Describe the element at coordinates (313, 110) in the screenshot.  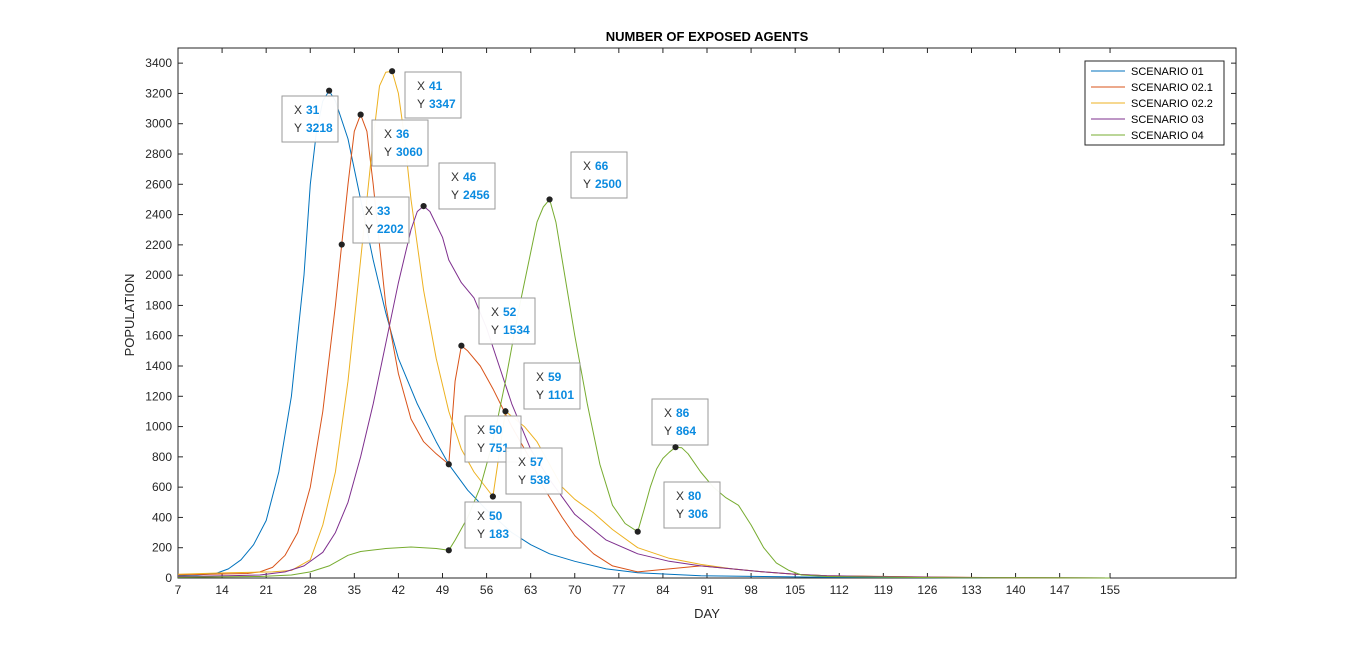
I see `datatip-x-value: 31` at that location.